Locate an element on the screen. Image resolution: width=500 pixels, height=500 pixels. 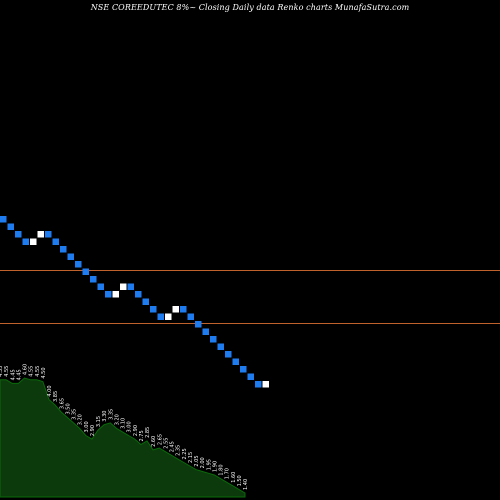
bottom-label: 2.15 is located at coordinates (191, 457).